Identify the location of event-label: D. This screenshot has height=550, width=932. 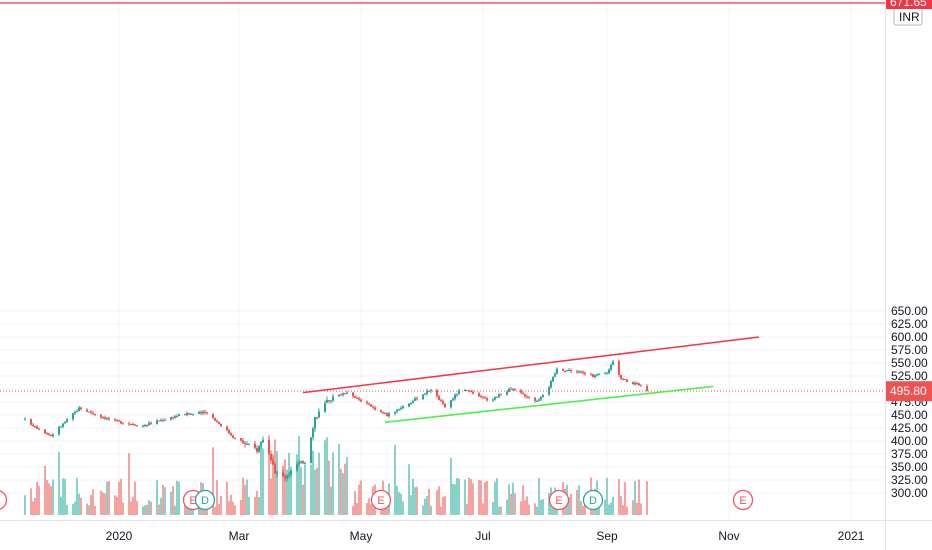
(593, 501).